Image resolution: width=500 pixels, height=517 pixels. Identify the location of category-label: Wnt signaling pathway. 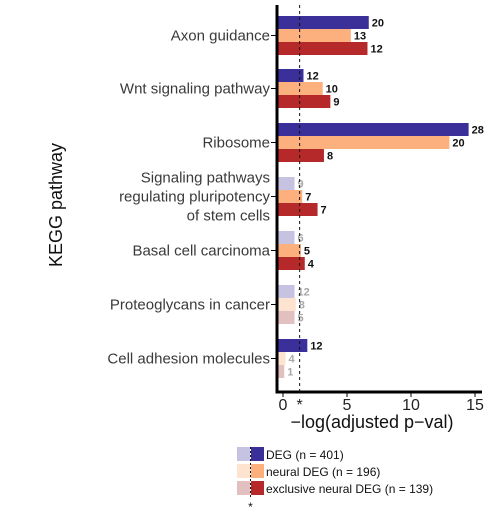
(195, 89).